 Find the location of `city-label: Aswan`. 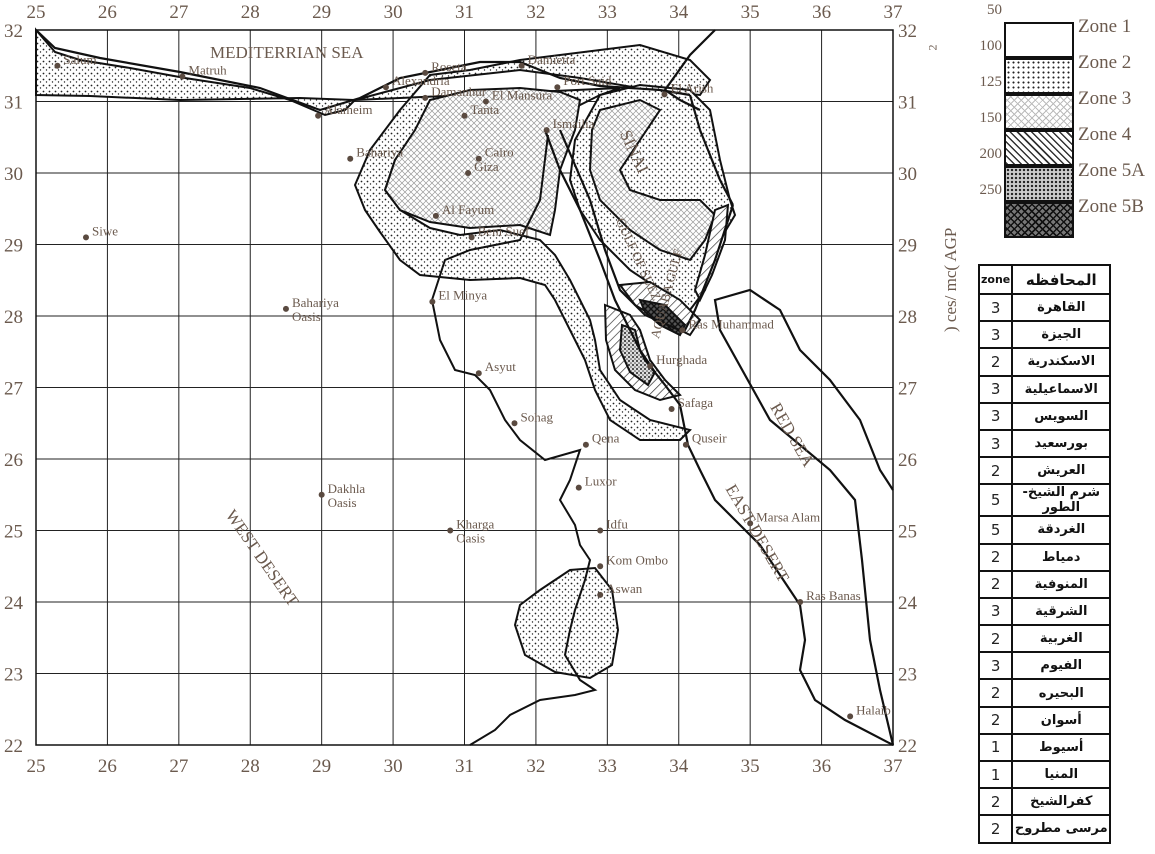

city-label: Aswan is located at coordinates (624, 588).